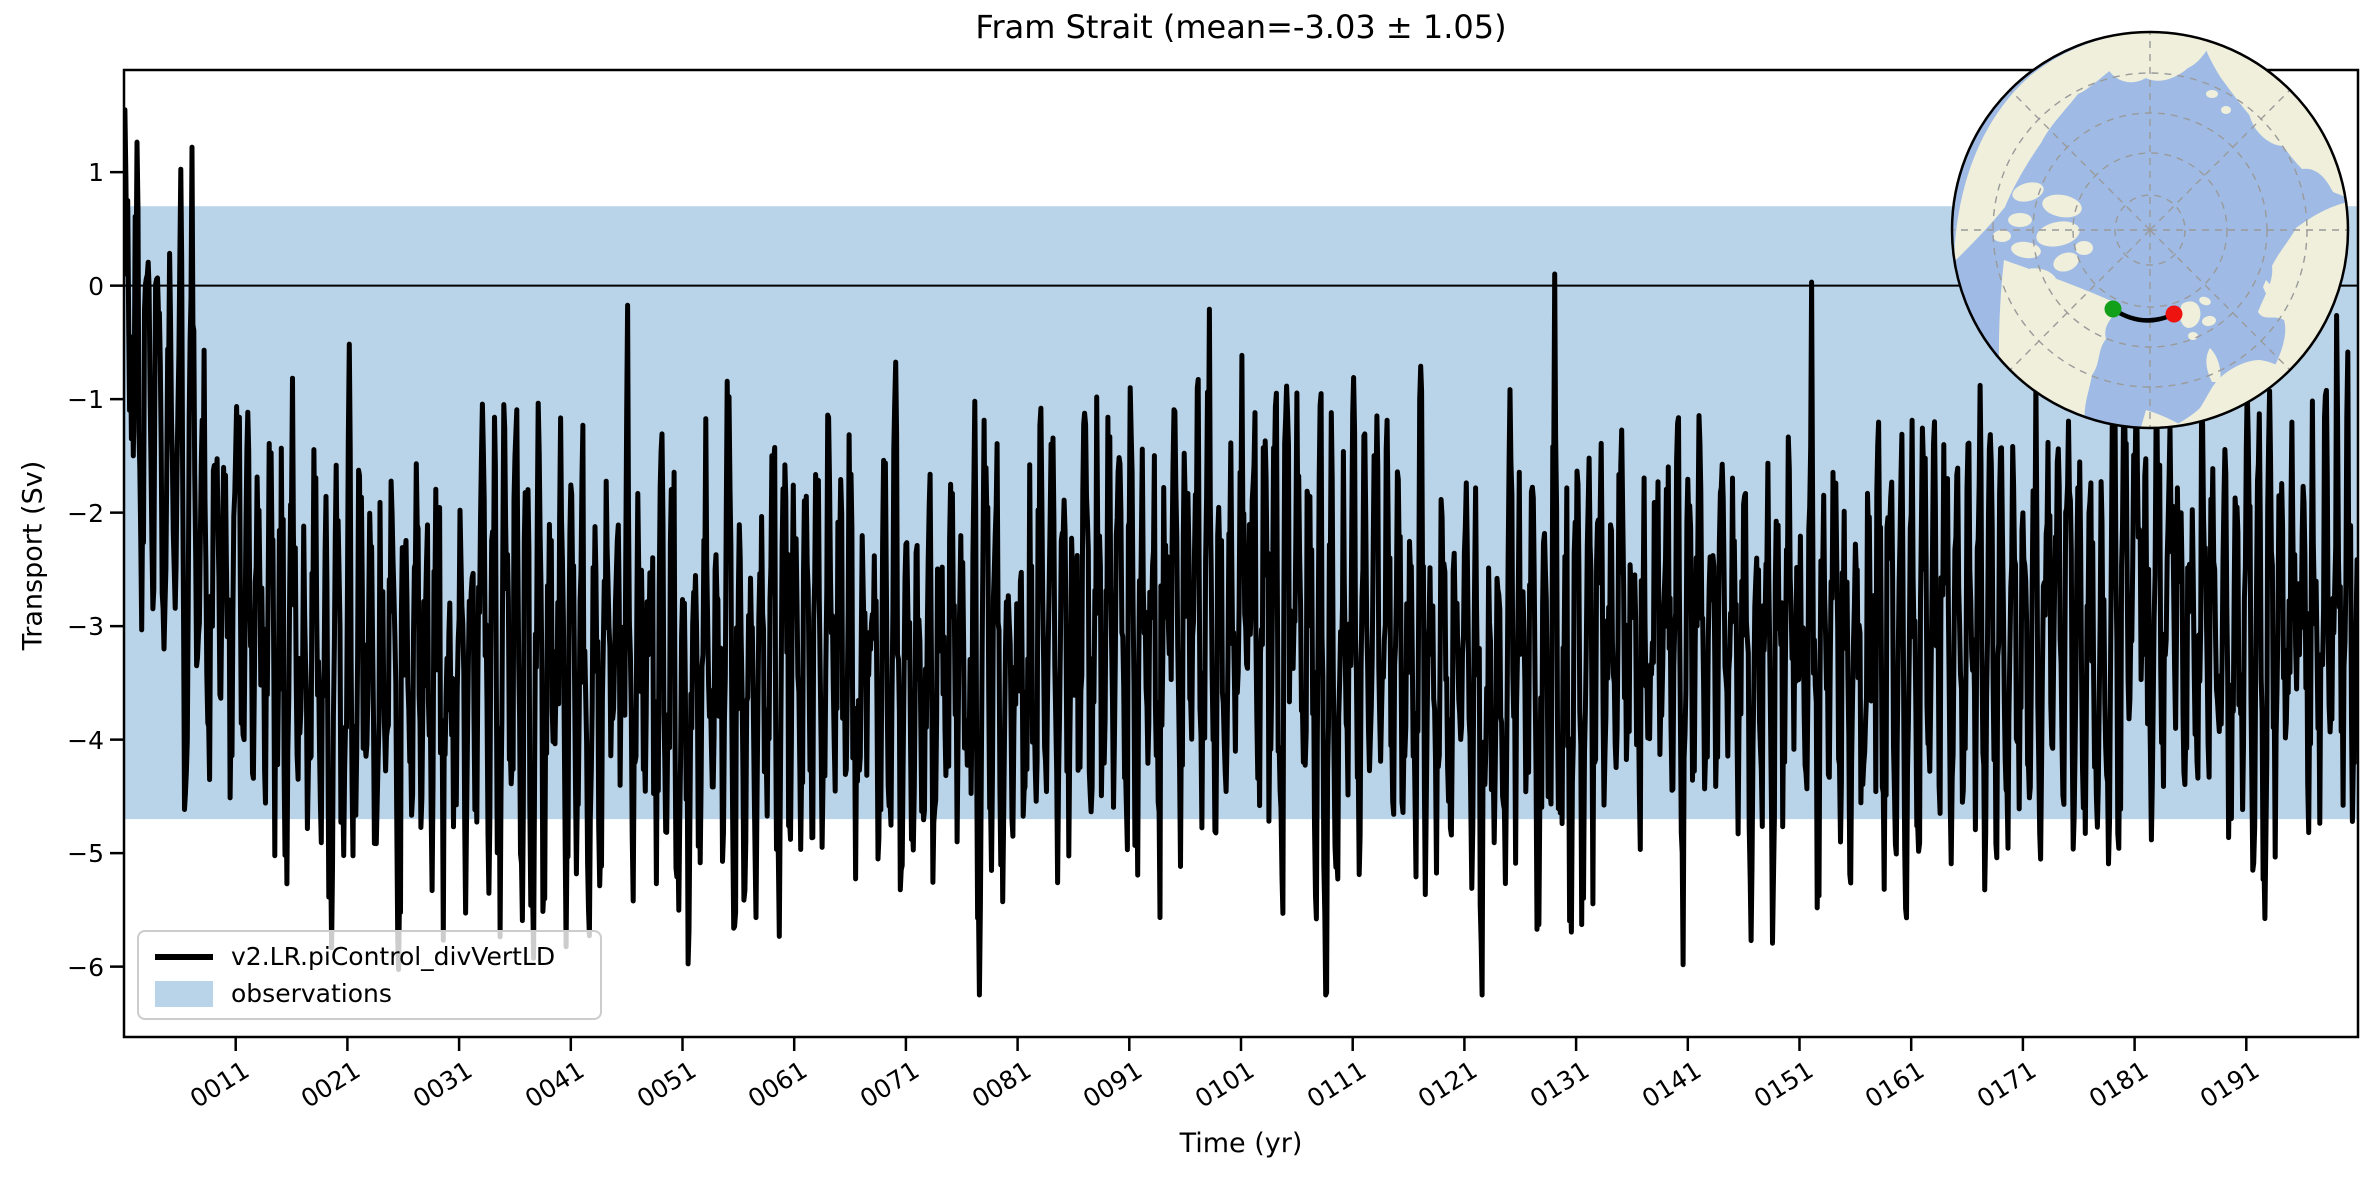 This screenshot has width=2379, height=1180. I want to click on legend-entry-observations: observations, so click(369, 993).